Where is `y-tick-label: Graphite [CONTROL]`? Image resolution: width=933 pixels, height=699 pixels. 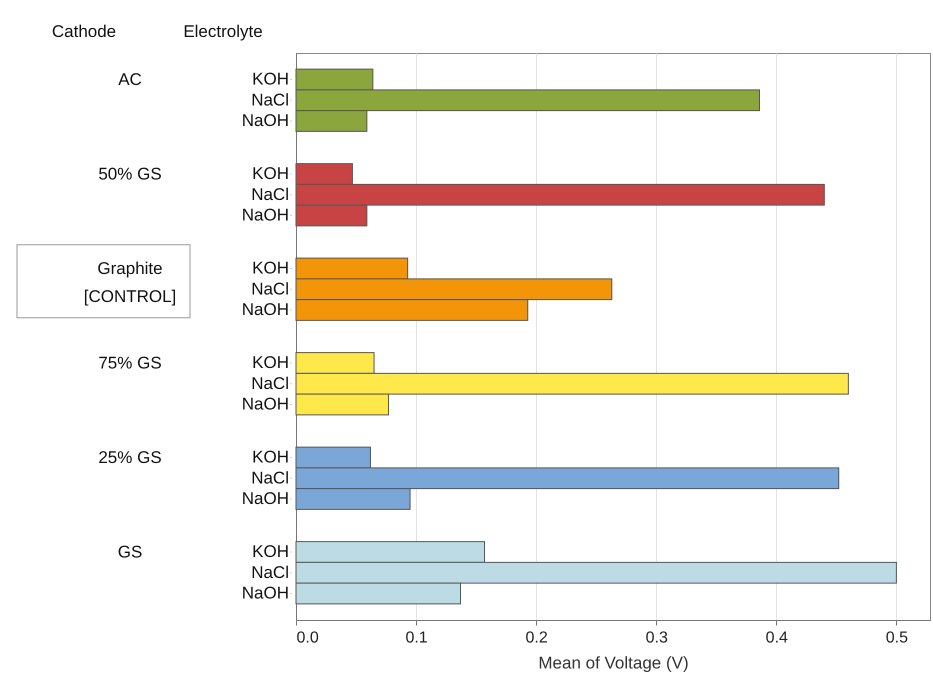 y-tick-label: Graphite [CONTROL] is located at coordinates (130, 282).